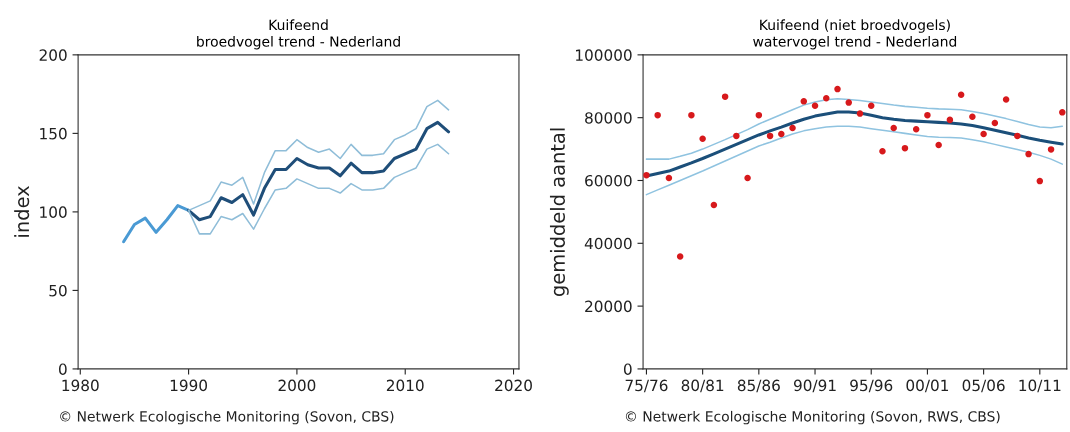  What do you see at coordinates (646, 386) in the screenshot?
I see `x-tick-label: 75/76` at bounding box center [646, 386].